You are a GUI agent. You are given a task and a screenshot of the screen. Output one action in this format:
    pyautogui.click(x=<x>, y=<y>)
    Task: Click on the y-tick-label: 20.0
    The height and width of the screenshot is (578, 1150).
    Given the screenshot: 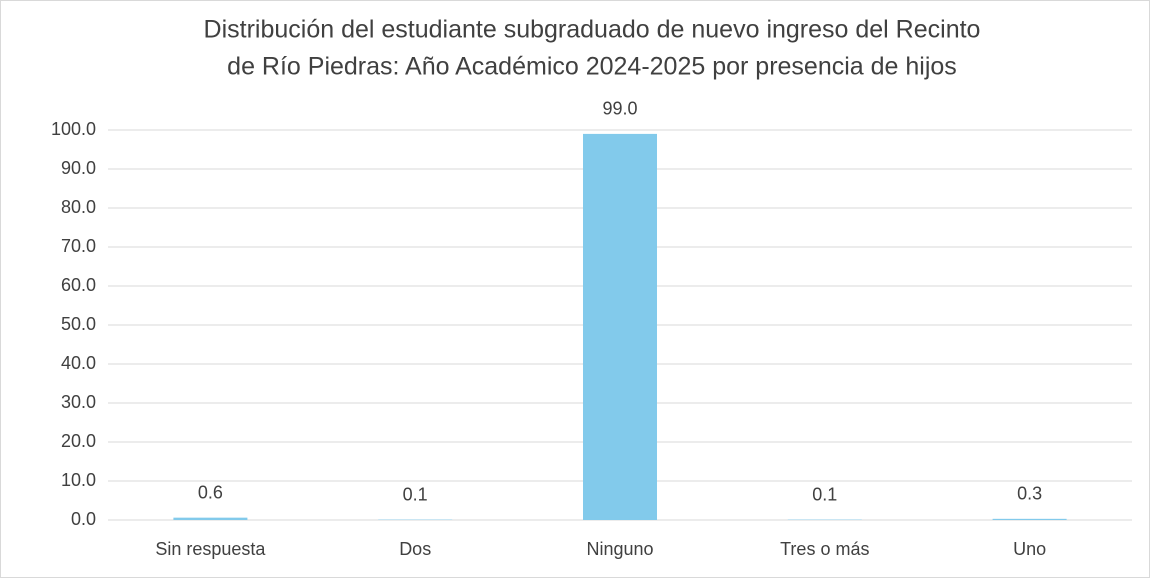 What is the action you would take?
    pyautogui.click(x=78, y=441)
    